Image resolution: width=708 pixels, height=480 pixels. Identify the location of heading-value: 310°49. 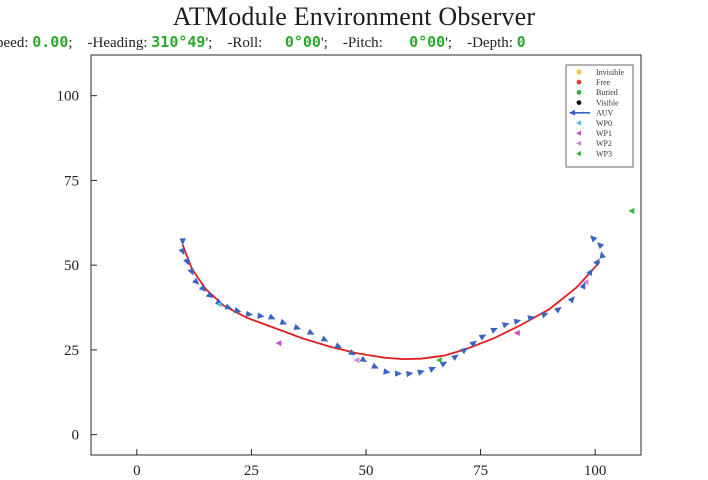
(178, 42).